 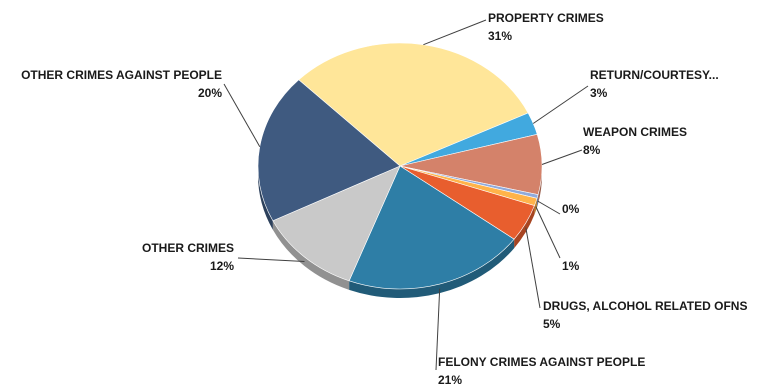 What do you see at coordinates (541, 362) in the screenshot?
I see `label-felony-crimes-name: FELONY CRIMES AGAINST PEOPLE` at bounding box center [541, 362].